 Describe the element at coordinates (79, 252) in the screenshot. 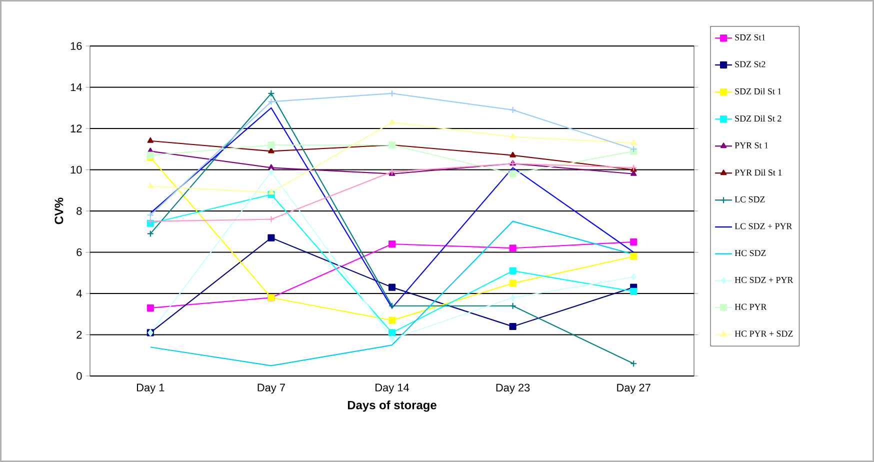

I see `y-tick-label: 6` at that location.